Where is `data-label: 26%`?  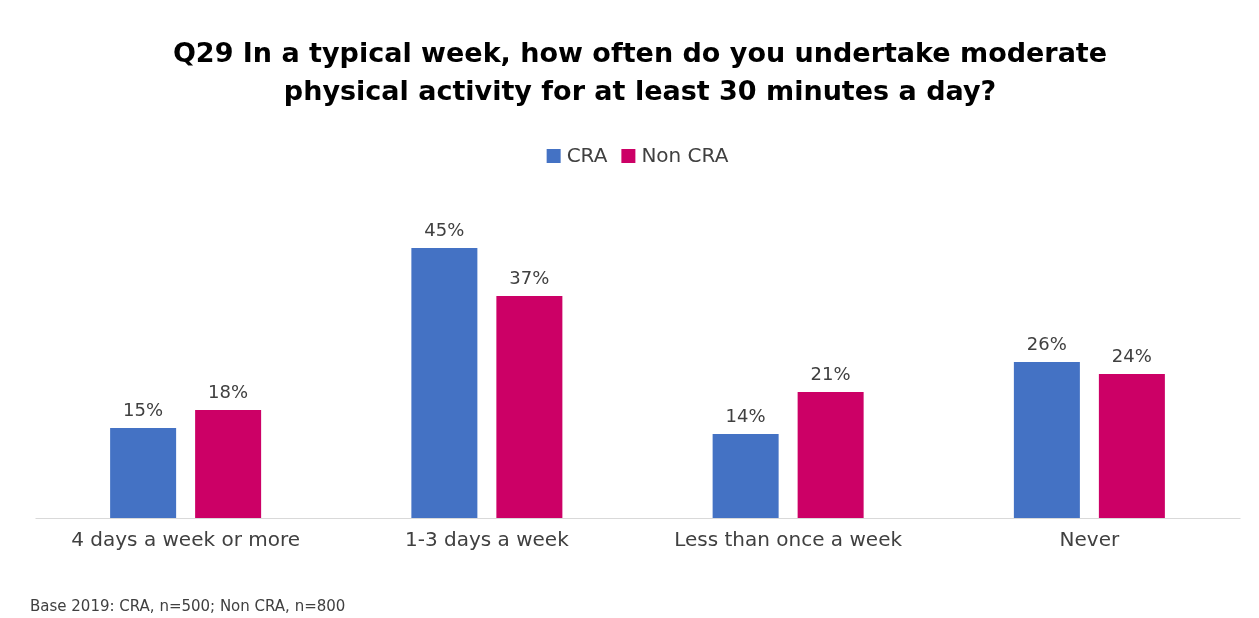
data-label: 26% is located at coordinates (1046, 343).